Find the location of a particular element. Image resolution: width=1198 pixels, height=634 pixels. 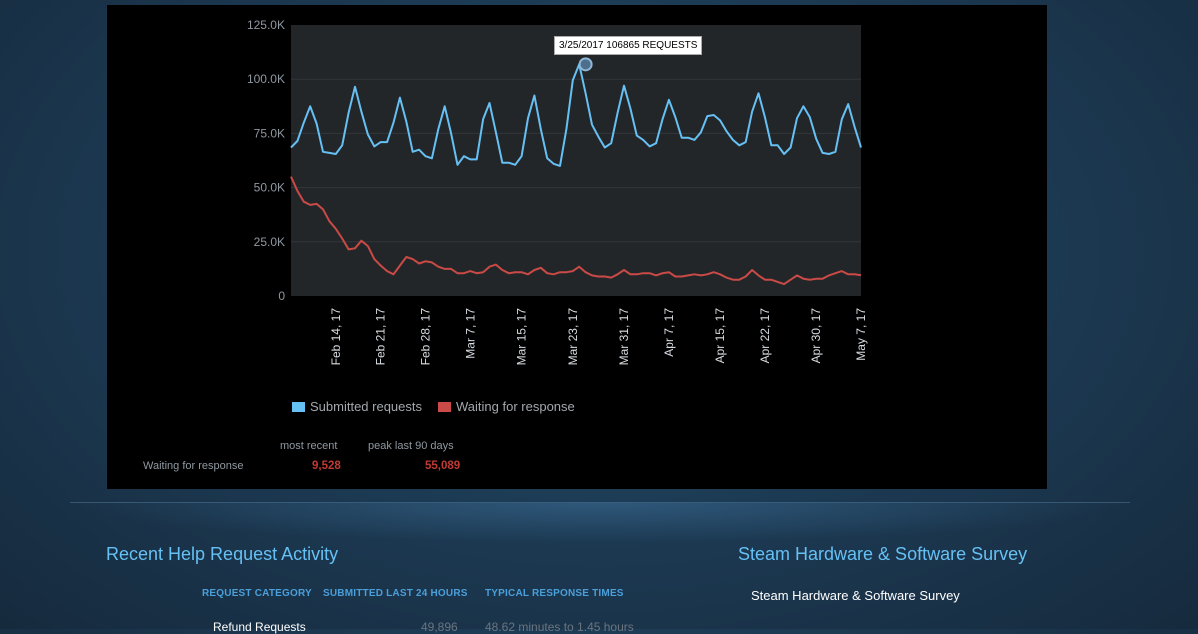

chart-tooltip: 3/25/2017 106865 REQUESTS is located at coordinates (628, 45).